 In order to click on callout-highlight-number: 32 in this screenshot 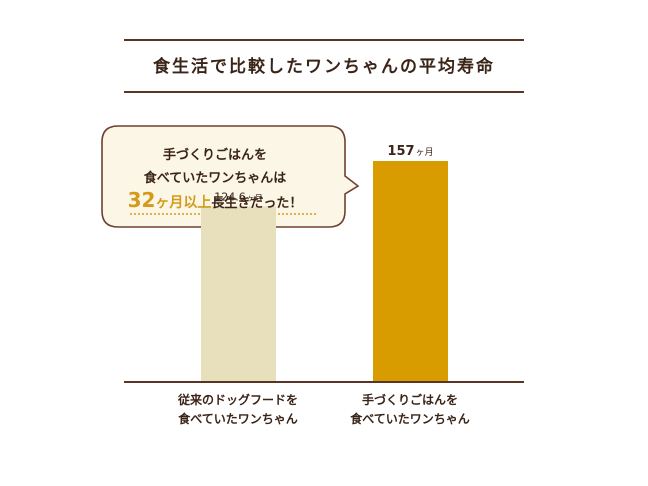, I will do `click(141, 200)`.